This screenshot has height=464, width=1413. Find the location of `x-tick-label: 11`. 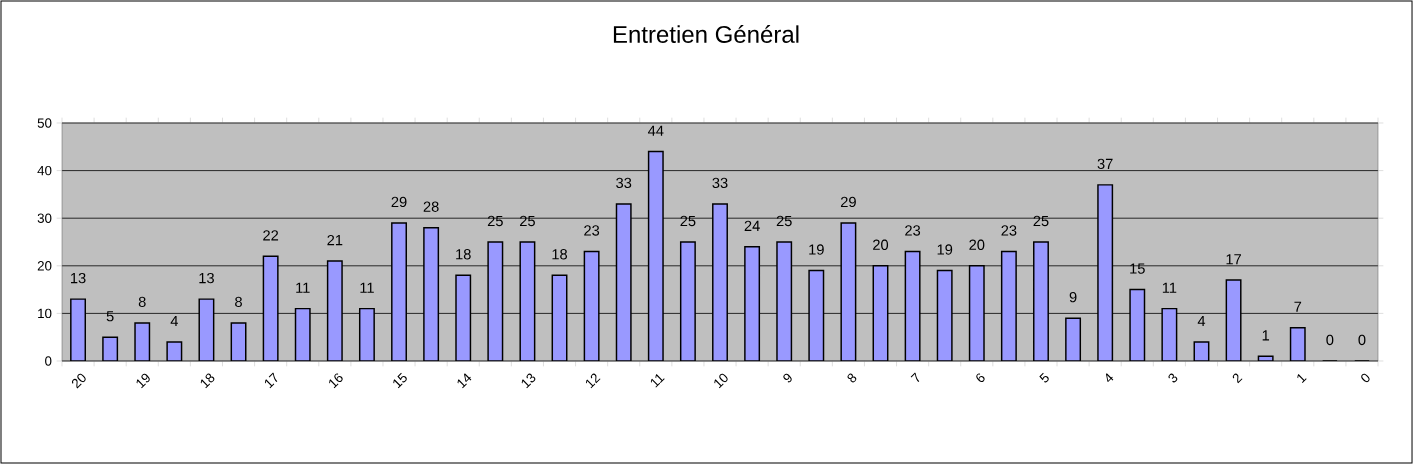

x-tick-label: 11 is located at coordinates (657, 381).